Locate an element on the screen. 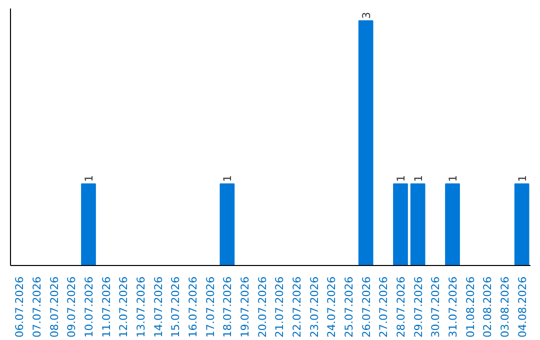 The image size is (540, 340). x-tick-label: 14.07.2026 is located at coordinates (158, 307).